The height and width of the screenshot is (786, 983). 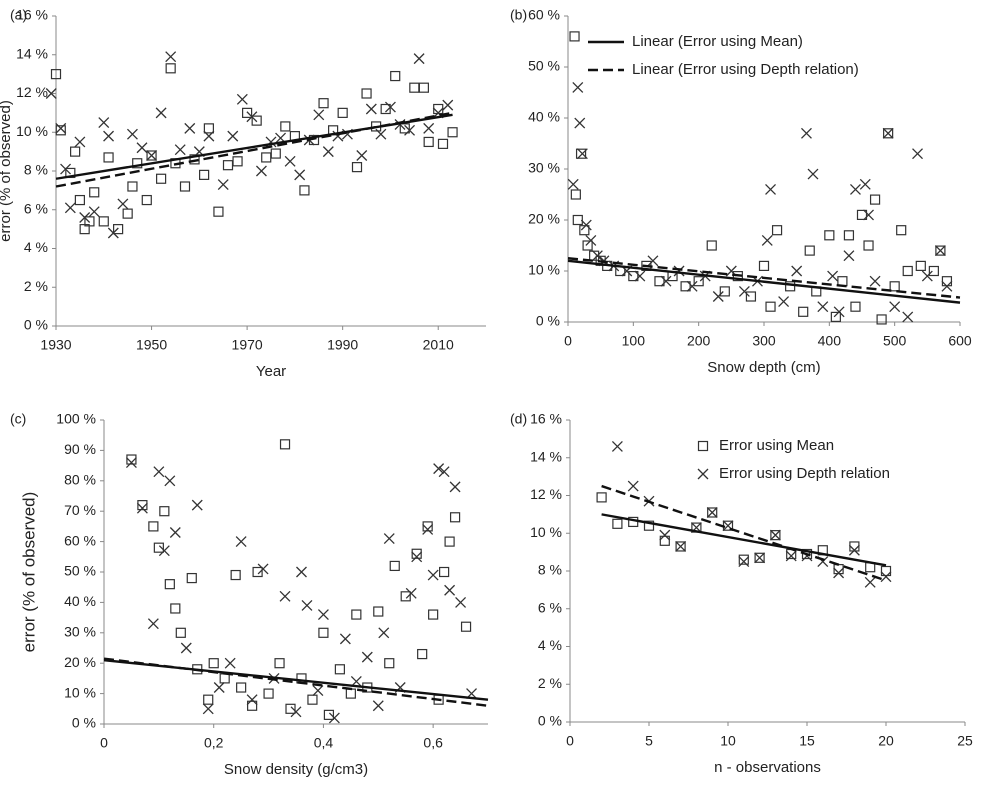 I want to click on y-axis-title: error (% of observed), so click(x=28, y=572).